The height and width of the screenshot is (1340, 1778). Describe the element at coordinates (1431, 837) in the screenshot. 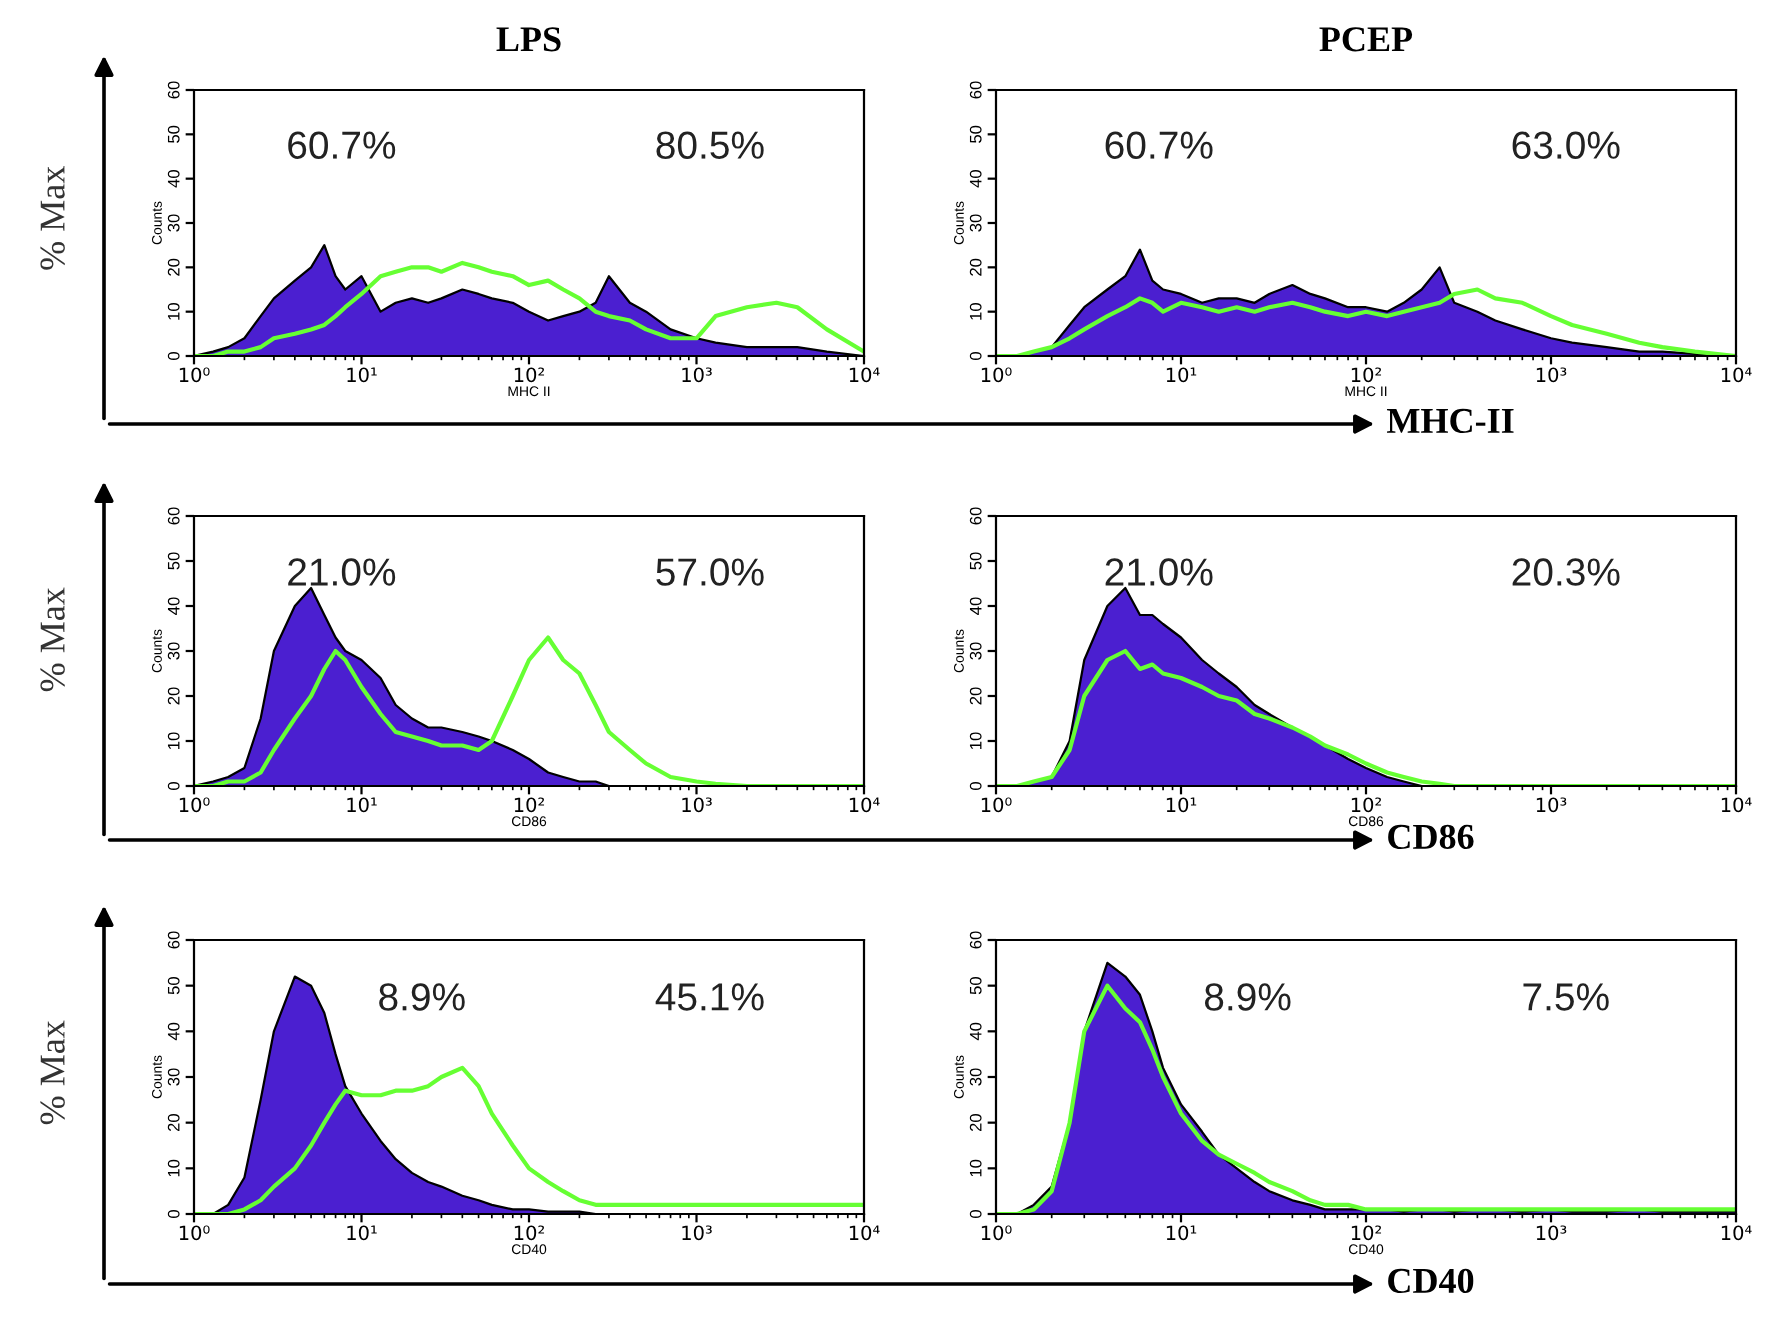

I see `text: CD86` at that location.